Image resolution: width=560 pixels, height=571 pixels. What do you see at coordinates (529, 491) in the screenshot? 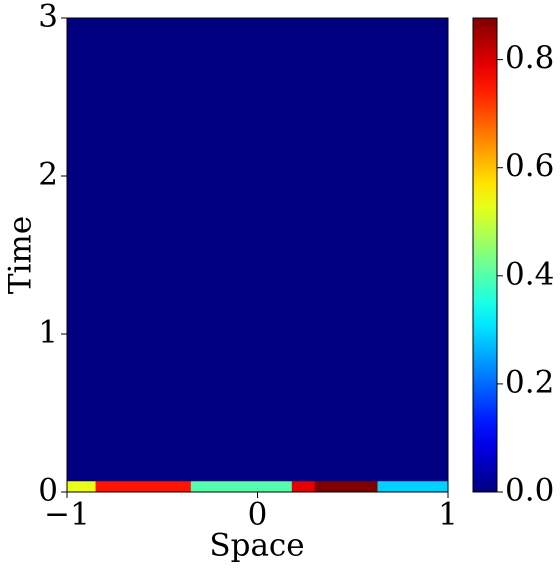
I see `colorbar-tick-label: 0.0` at bounding box center [529, 491].